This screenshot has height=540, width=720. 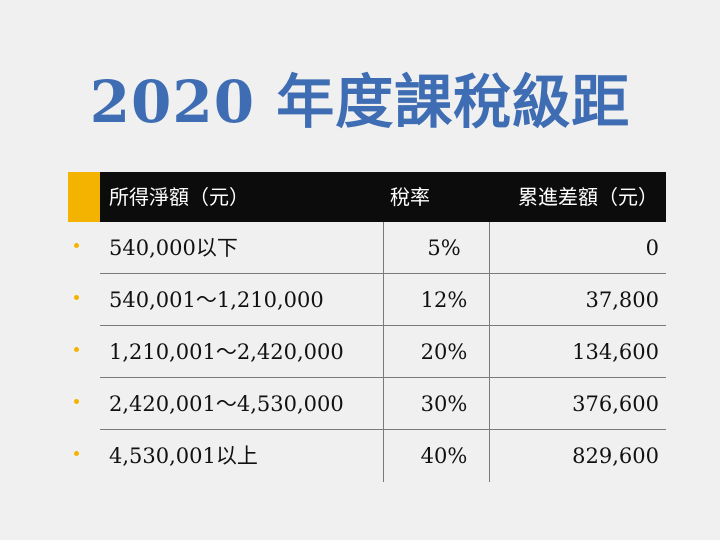 What do you see at coordinates (652, 248) in the screenshot?
I see `deduction-cell: 0` at bounding box center [652, 248].